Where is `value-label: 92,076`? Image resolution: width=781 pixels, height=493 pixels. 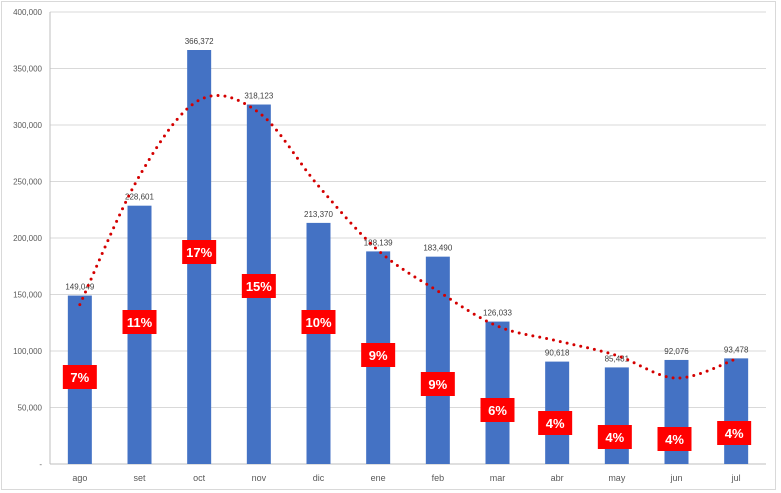 value-label: 92,076 is located at coordinates (676, 351).